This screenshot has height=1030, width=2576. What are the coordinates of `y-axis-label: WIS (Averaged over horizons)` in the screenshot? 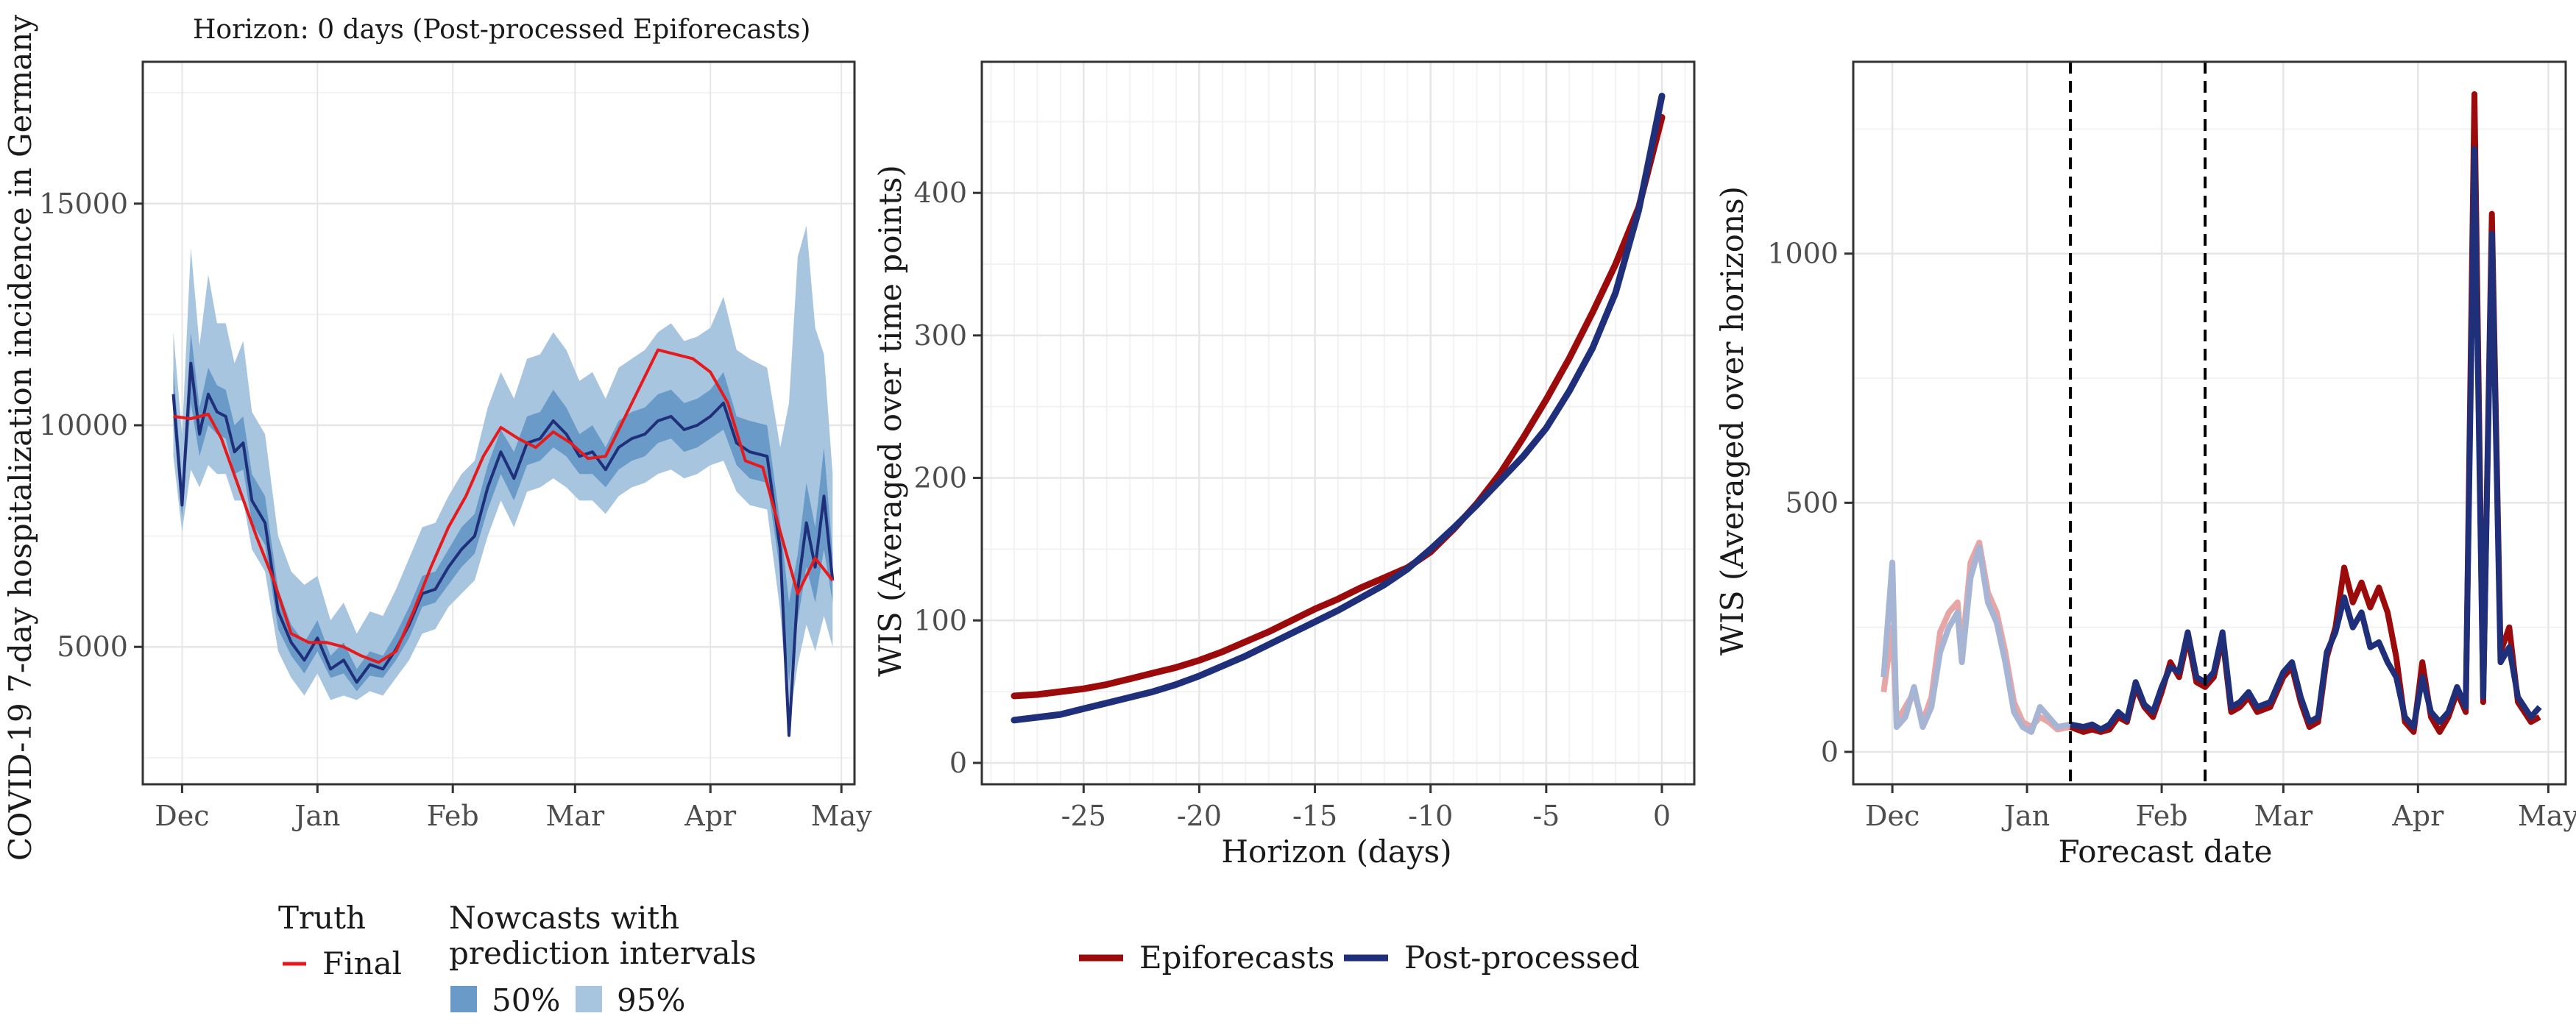 It's located at (1732, 421).